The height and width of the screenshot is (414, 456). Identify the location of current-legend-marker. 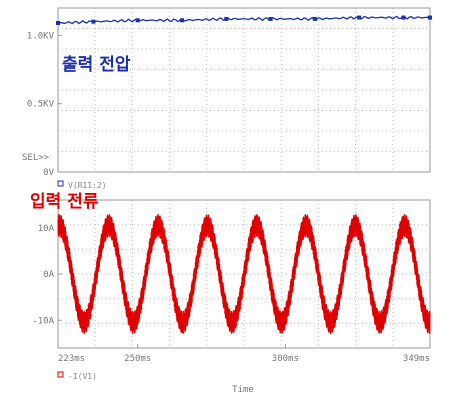
(60, 374).